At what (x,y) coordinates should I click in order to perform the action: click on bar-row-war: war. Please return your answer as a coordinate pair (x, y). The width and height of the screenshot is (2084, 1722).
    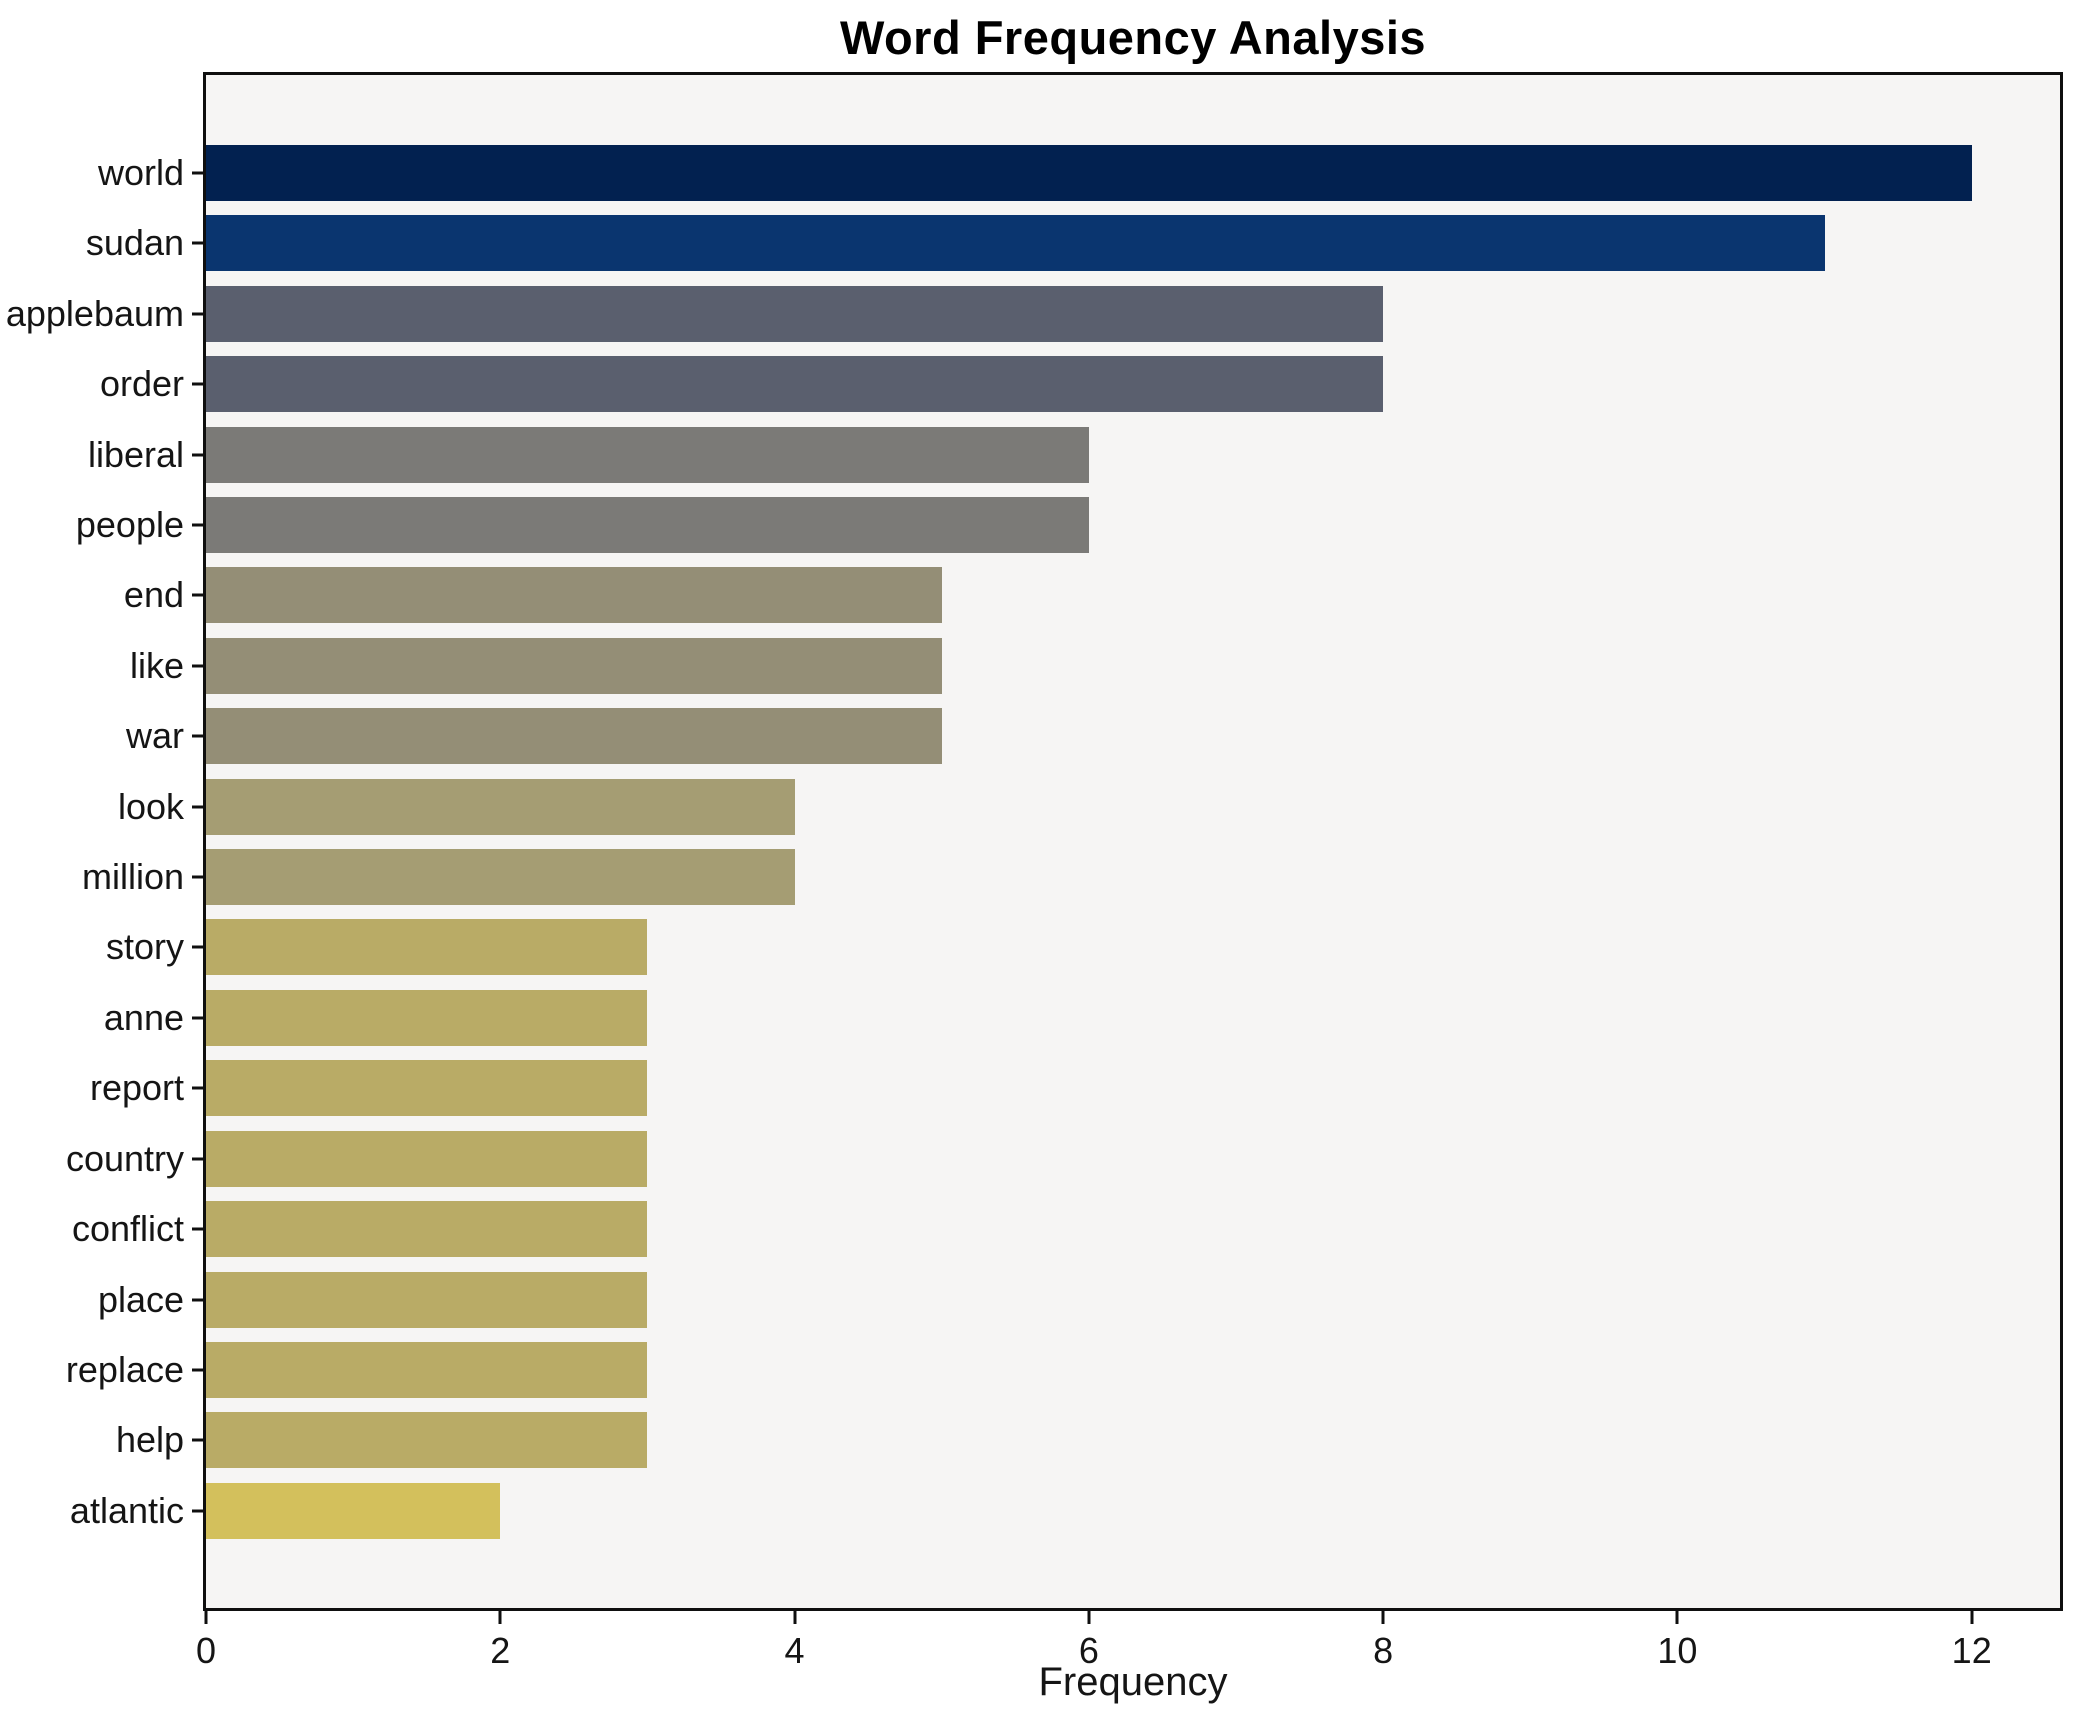
    Looking at the image, I should click on (1093, 736).